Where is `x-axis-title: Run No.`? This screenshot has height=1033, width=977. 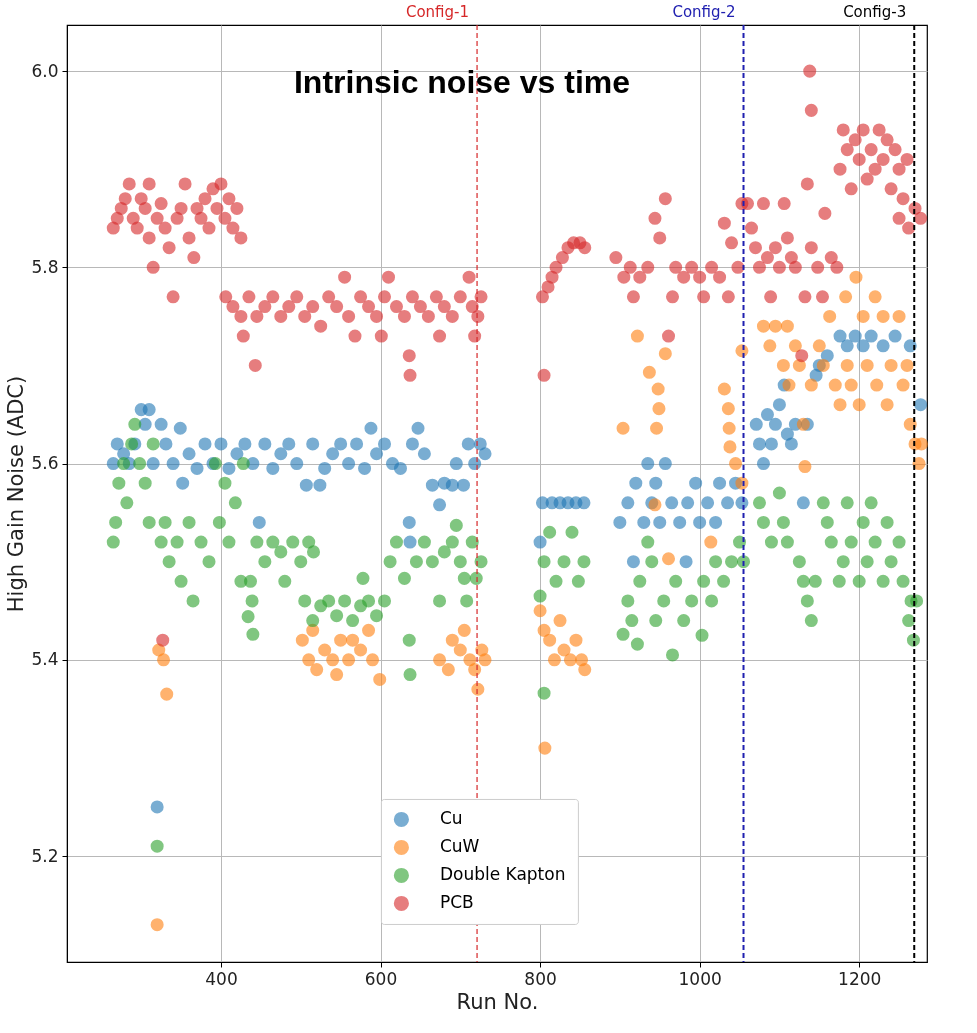 x-axis-title: Run No. is located at coordinates (497, 1001).